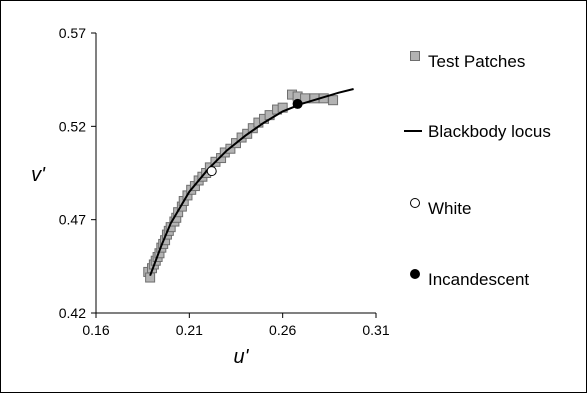 The image size is (587, 397). I want to click on x-tick-label: 0.26, so click(282, 330).